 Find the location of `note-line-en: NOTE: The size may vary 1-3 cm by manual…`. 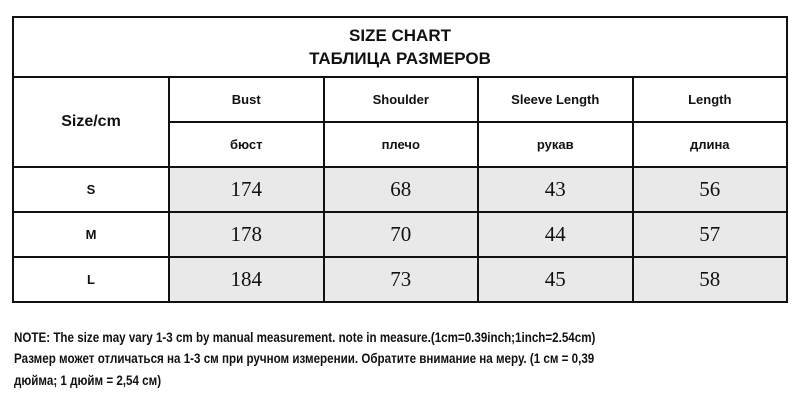

note-line-en: NOTE: The size may vary 1-3 cm by manual… is located at coordinates (305, 337).